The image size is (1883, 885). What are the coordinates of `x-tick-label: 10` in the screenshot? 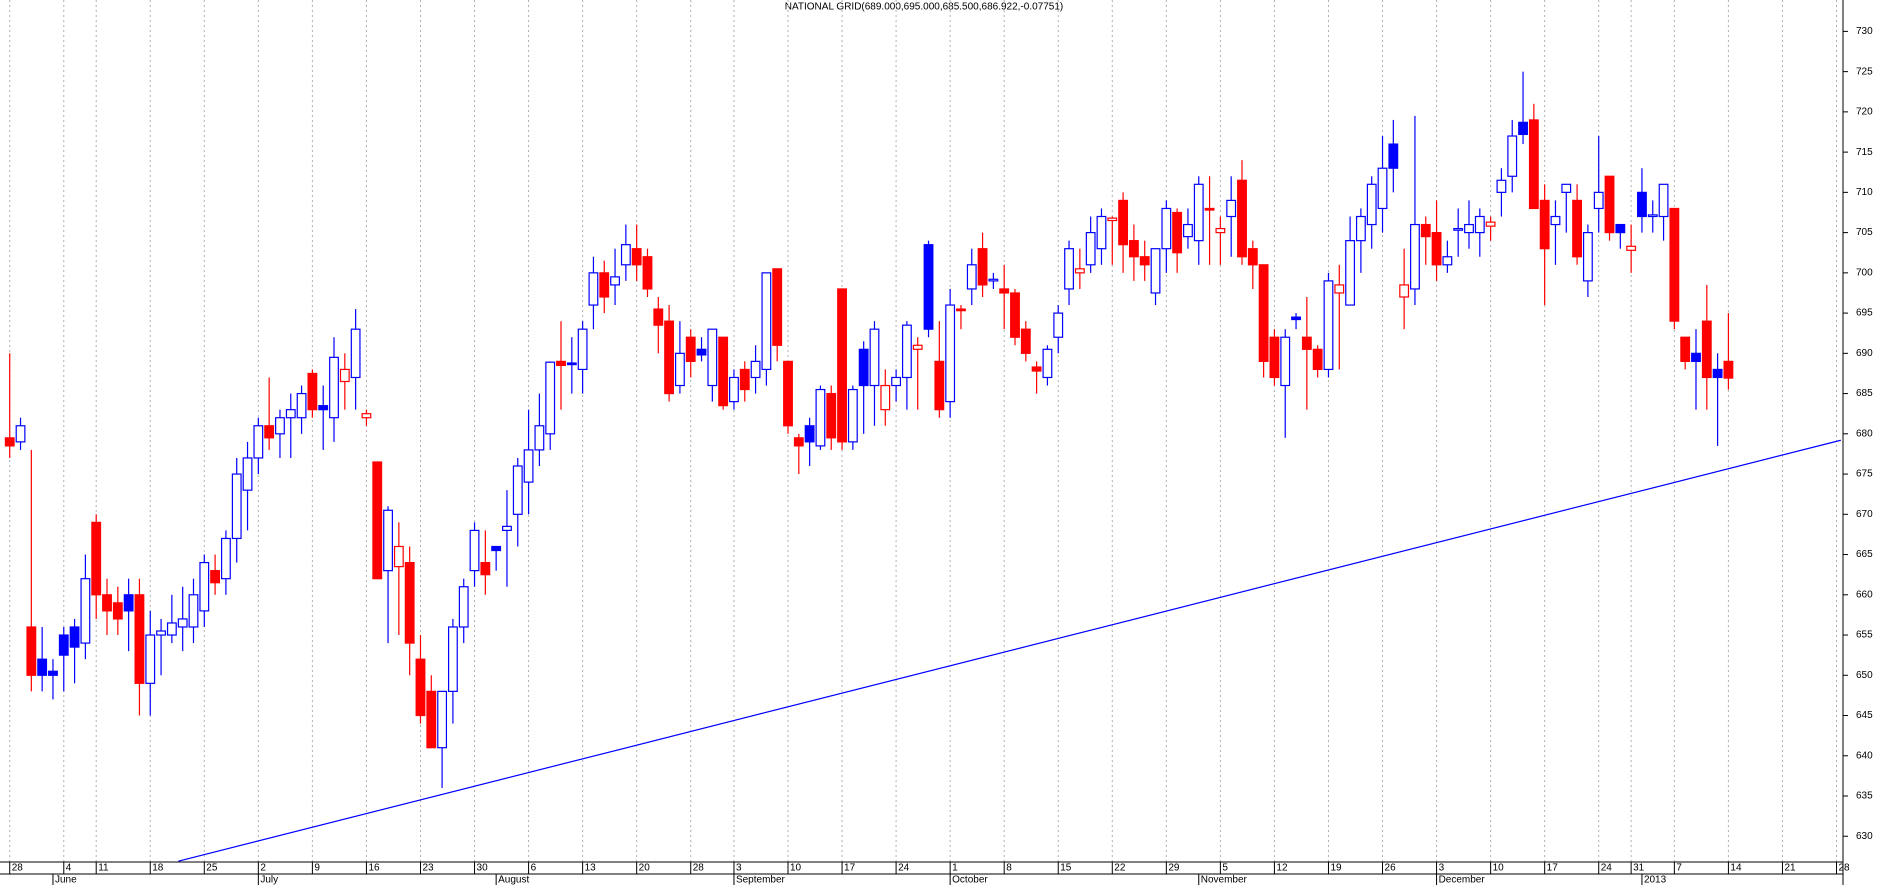 It's located at (1499, 868).